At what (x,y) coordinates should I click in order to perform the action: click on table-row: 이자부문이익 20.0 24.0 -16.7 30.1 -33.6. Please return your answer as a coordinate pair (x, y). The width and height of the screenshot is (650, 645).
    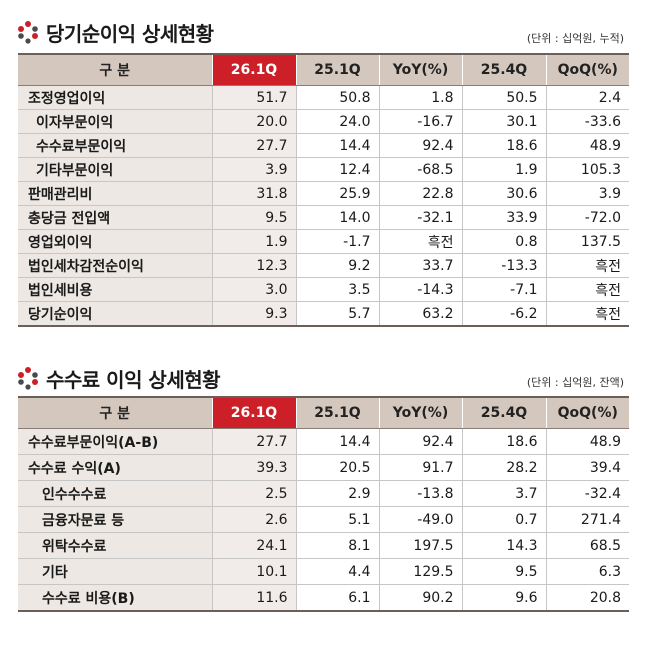
    Looking at the image, I should click on (323, 121).